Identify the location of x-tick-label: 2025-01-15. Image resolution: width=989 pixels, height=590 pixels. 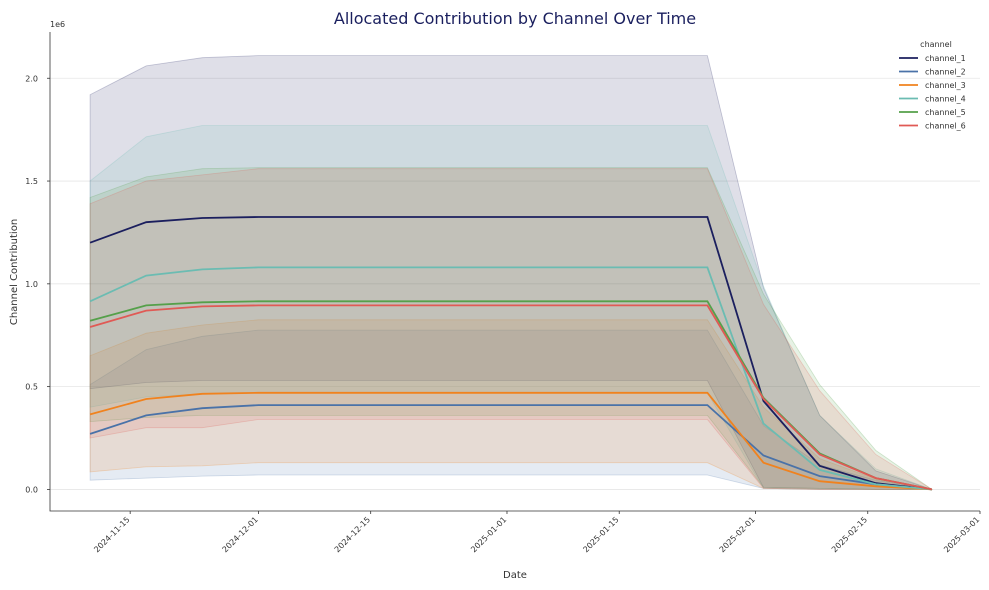
(600, 534).